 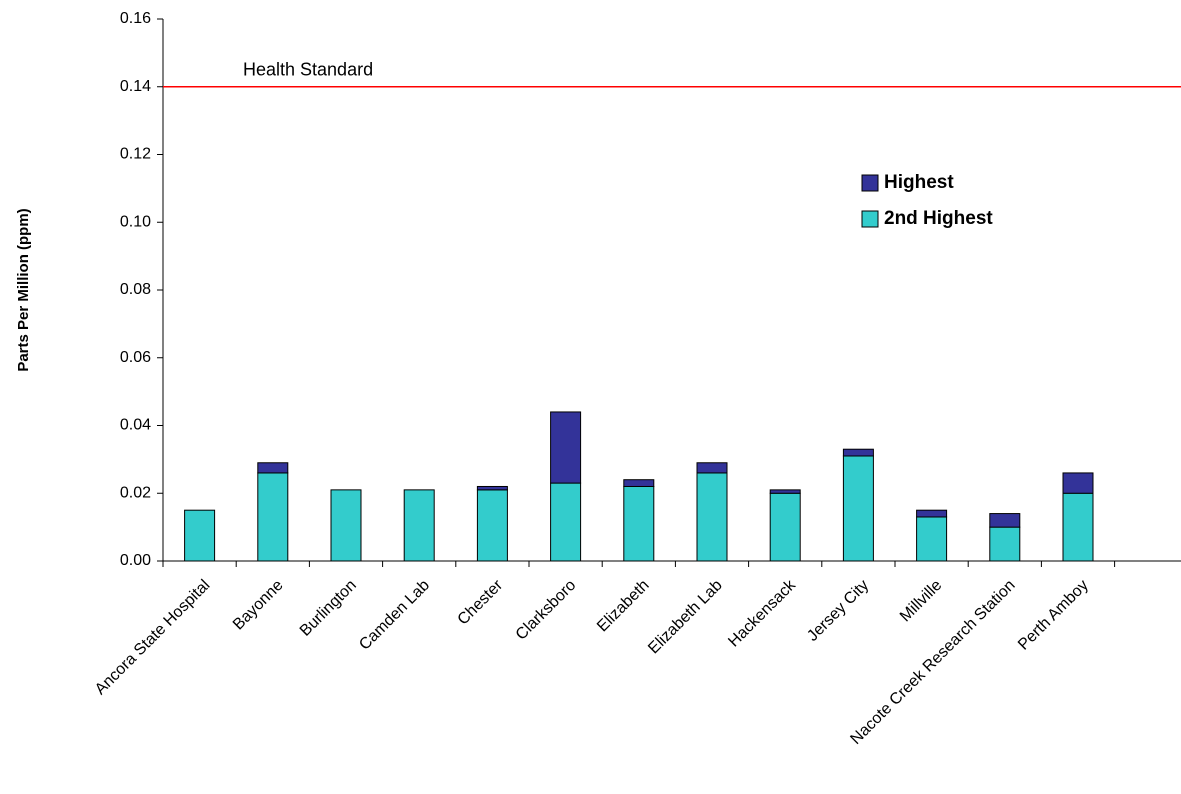 What do you see at coordinates (135, 492) in the screenshot?
I see `y-tick-label: 0.02` at bounding box center [135, 492].